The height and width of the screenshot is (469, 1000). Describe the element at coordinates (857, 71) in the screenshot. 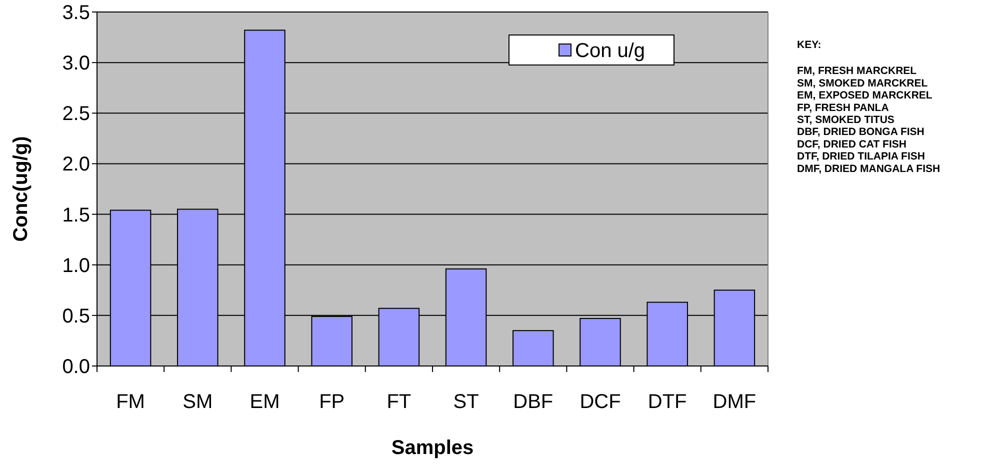

I see `text: FM, FRESH MARCKREL` at that location.